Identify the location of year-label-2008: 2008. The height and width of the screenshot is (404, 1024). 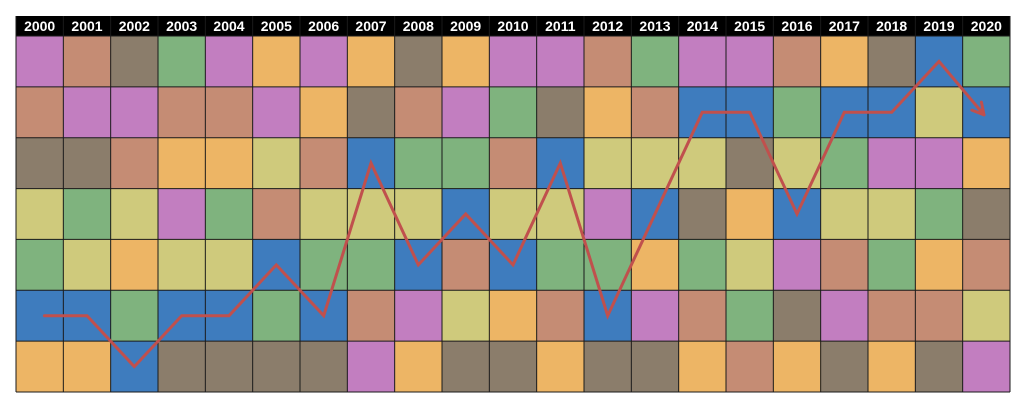
(418, 26).